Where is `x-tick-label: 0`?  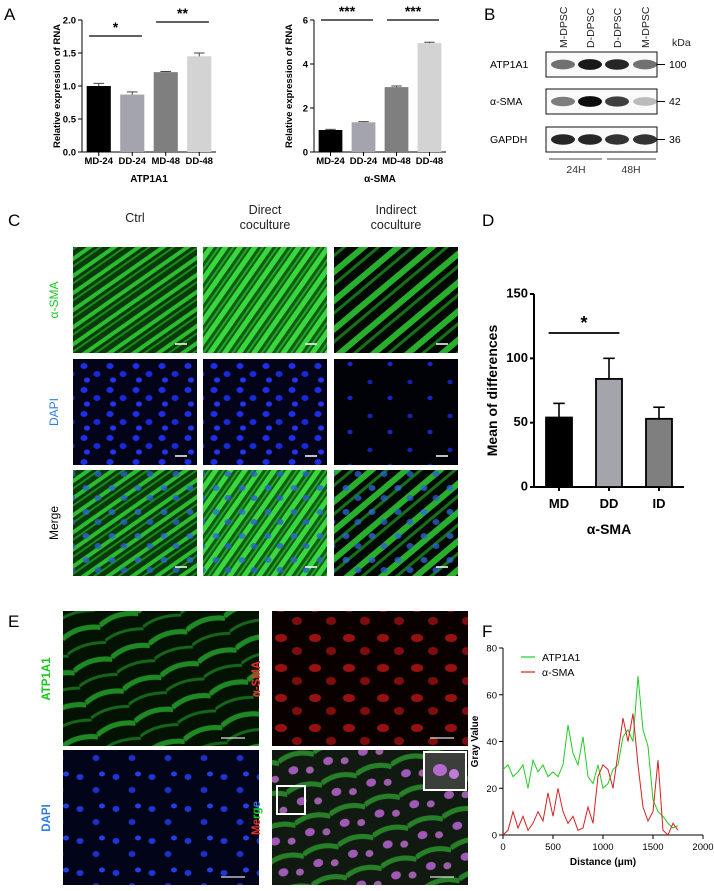 x-tick-label: 0 is located at coordinates (502, 847).